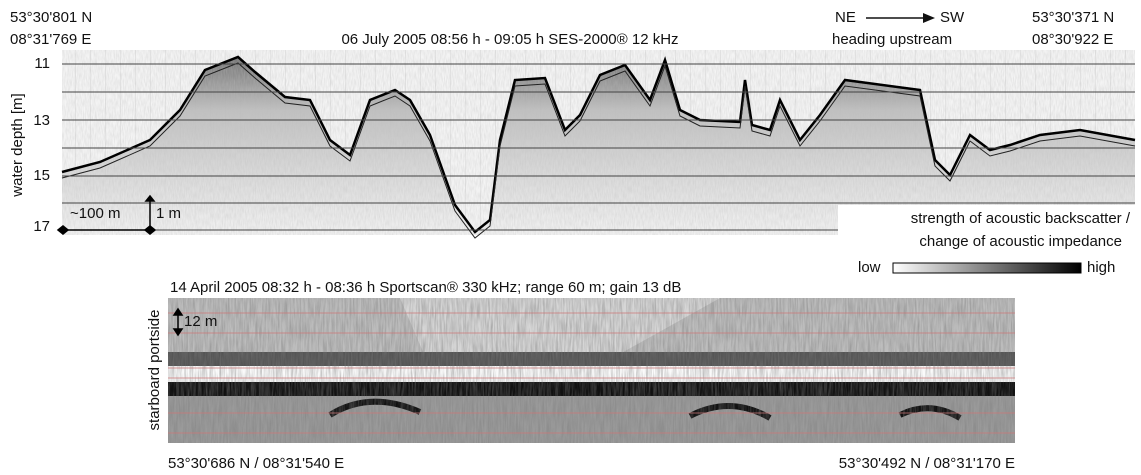  Describe the element at coordinates (1021, 218) in the screenshot. I see `legend-title: strength of acoustic backscatter /` at that location.